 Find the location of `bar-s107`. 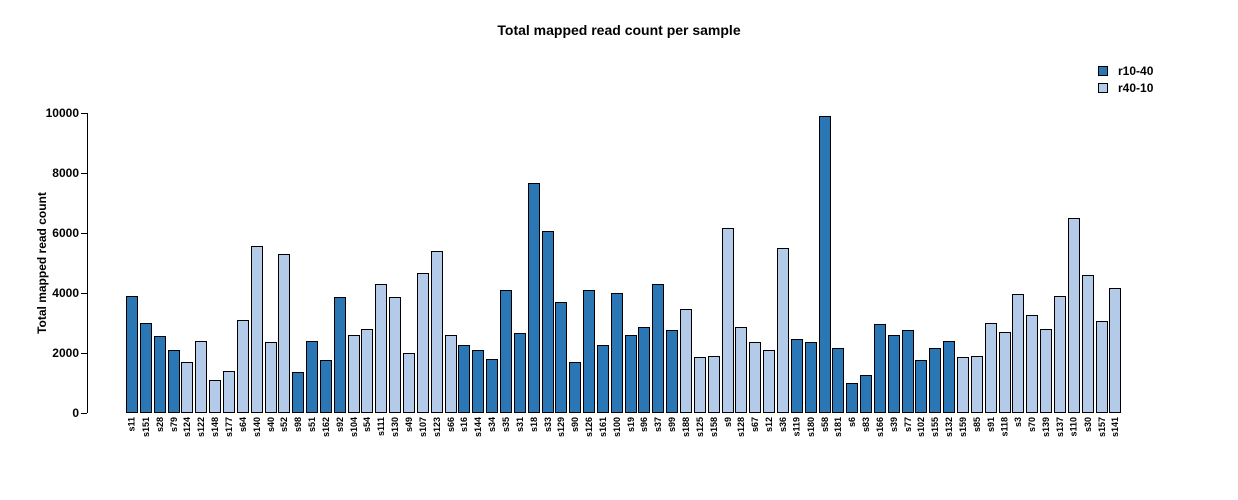

bar-s107 is located at coordinates (423, 343).